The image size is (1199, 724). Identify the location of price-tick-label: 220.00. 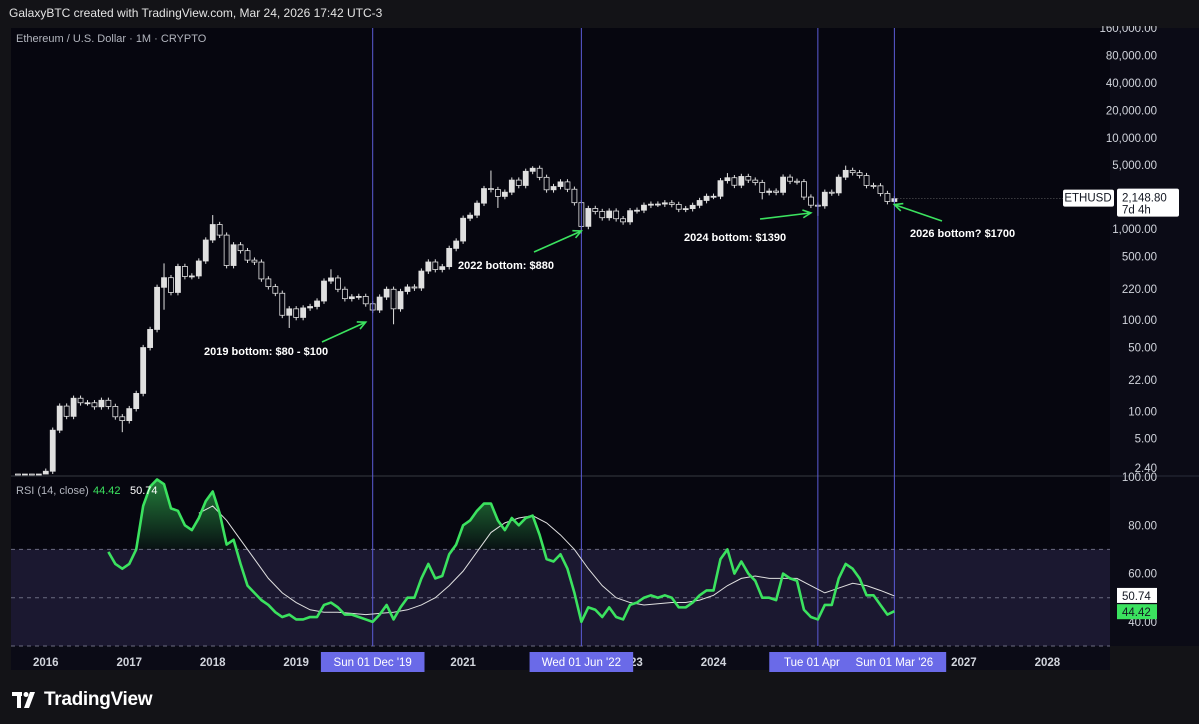
(1139, 290).